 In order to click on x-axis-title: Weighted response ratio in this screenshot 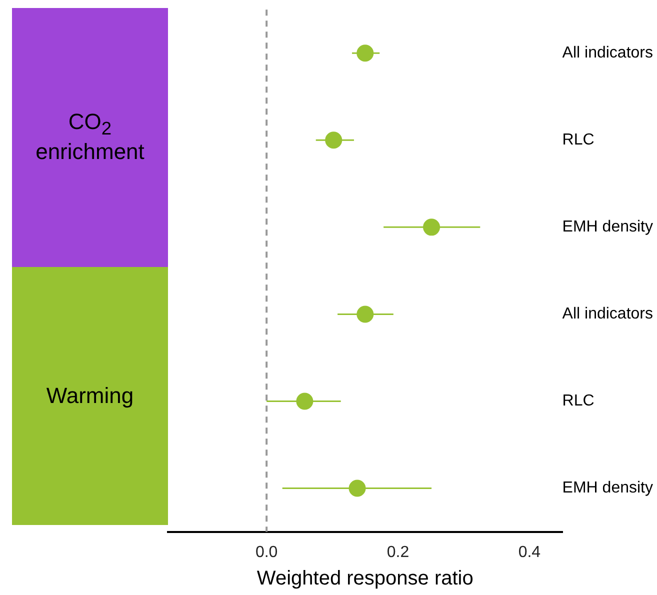, I will do `click(365, 579)`.